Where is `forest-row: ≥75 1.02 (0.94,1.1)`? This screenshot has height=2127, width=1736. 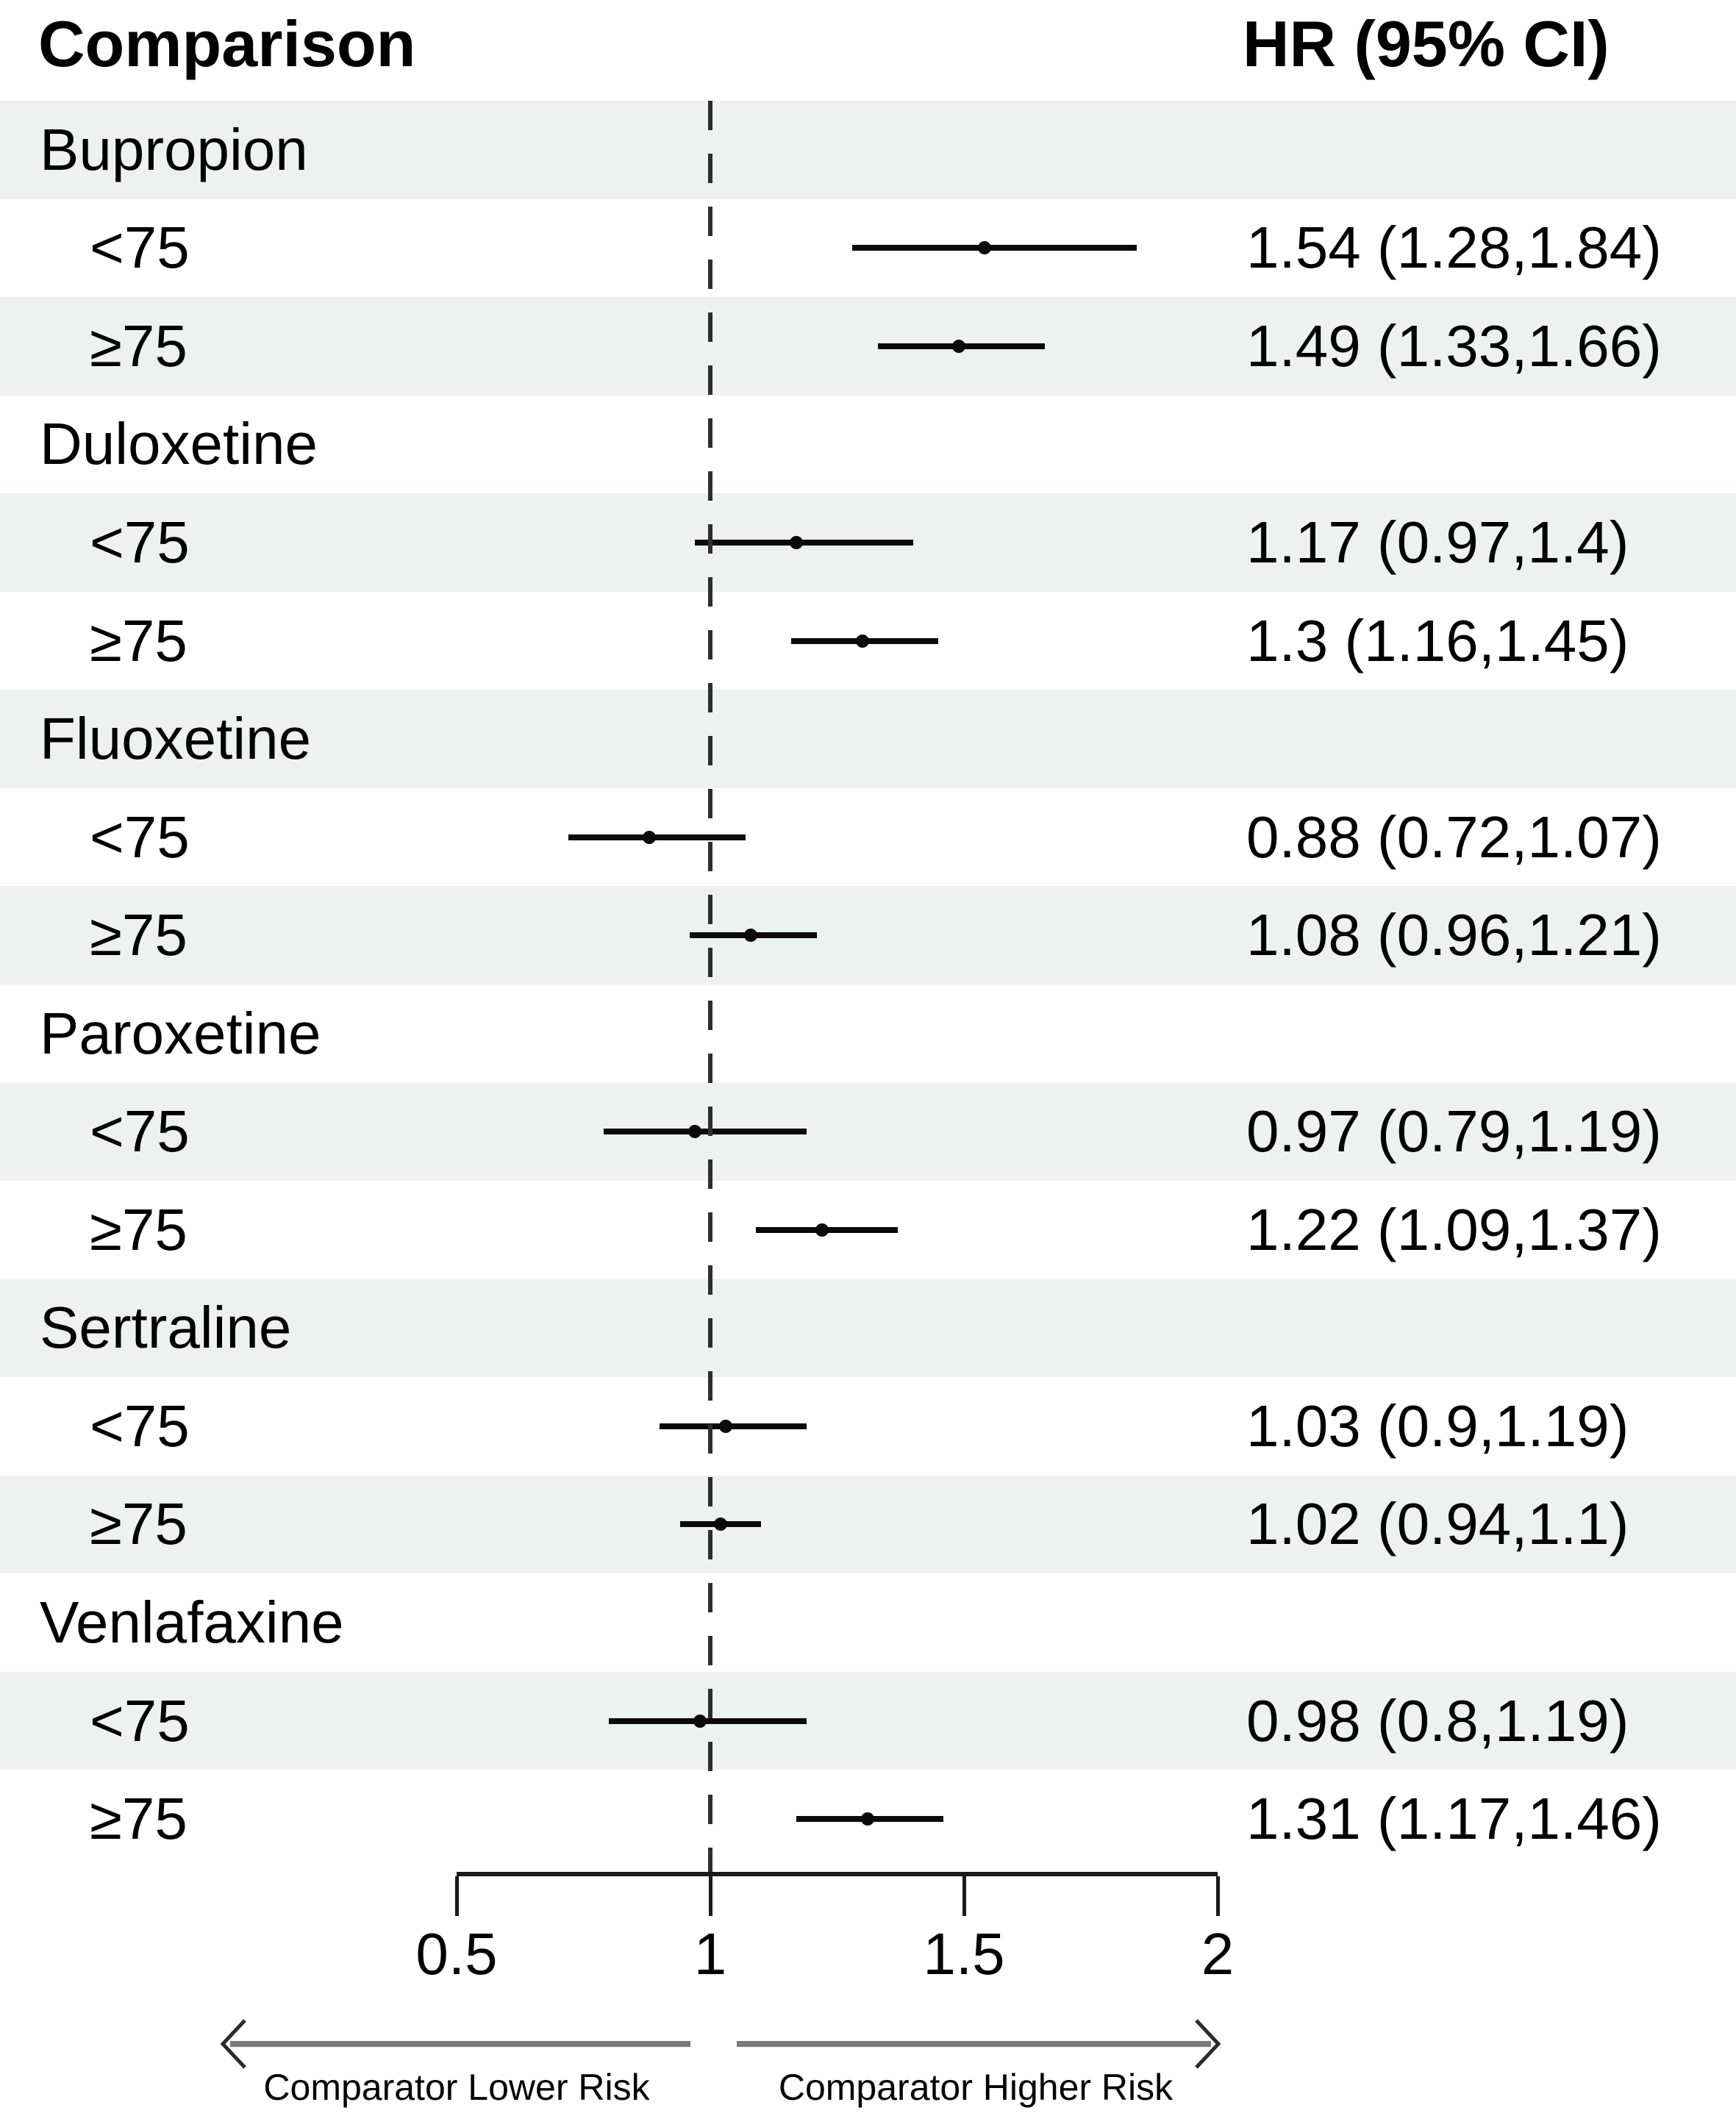 forest-row: ≥75 1.02 (0.94,1.1) is located at coordinates (868, 1524).